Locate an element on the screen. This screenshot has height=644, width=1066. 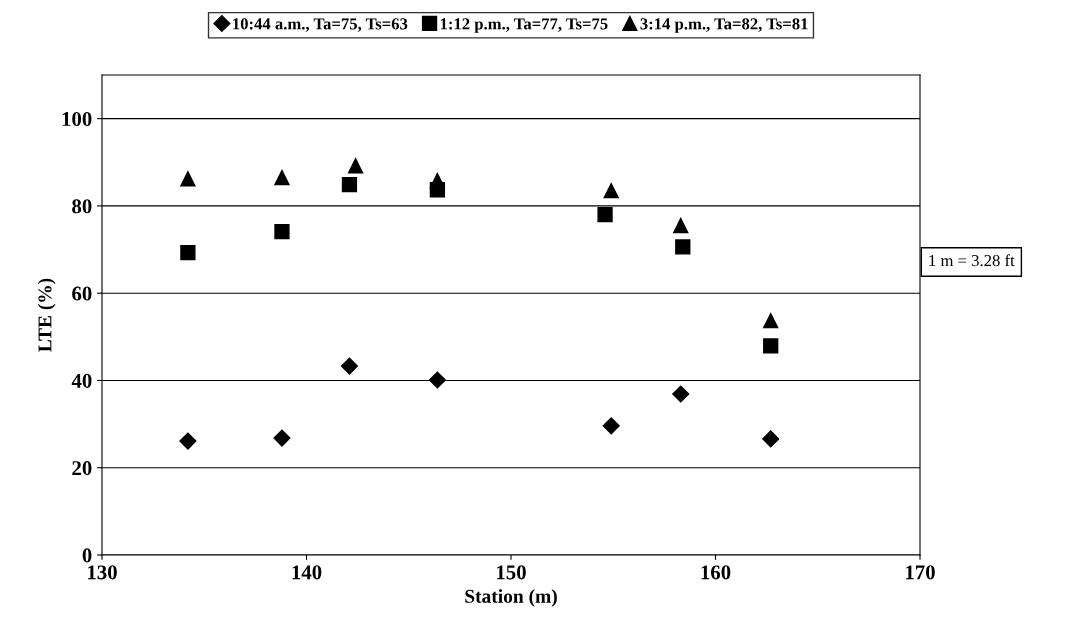
y-tick-label: 80 is located at coordinates (82, 206).